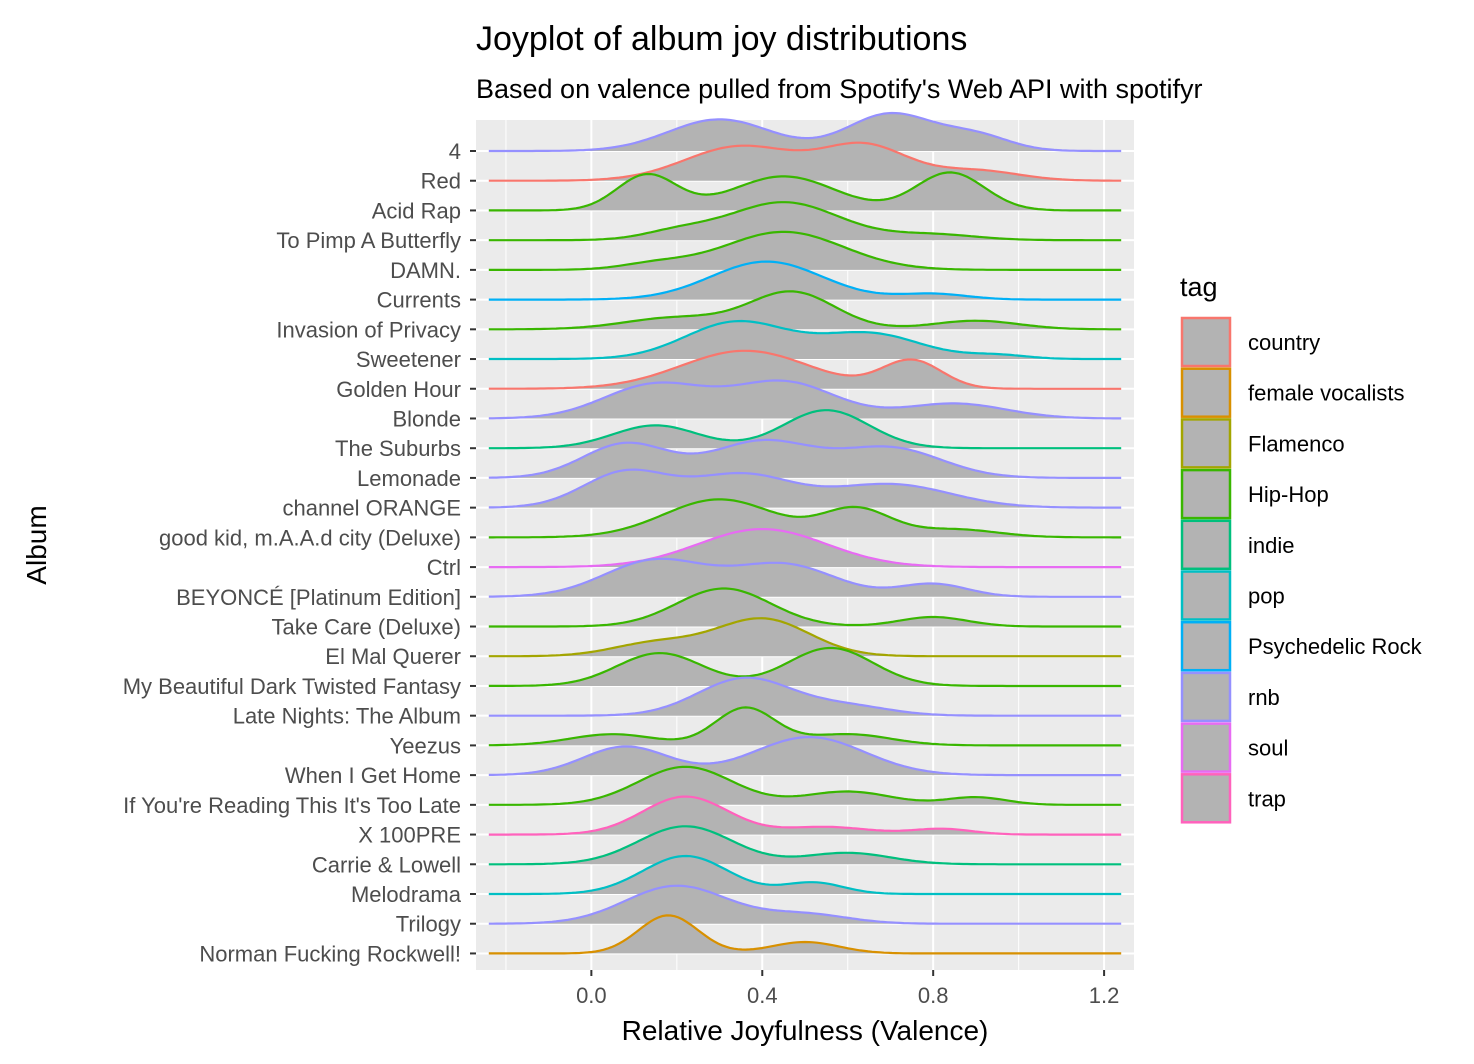  I want to click on legend-label: Hip-Hop, so click(1288, 494).